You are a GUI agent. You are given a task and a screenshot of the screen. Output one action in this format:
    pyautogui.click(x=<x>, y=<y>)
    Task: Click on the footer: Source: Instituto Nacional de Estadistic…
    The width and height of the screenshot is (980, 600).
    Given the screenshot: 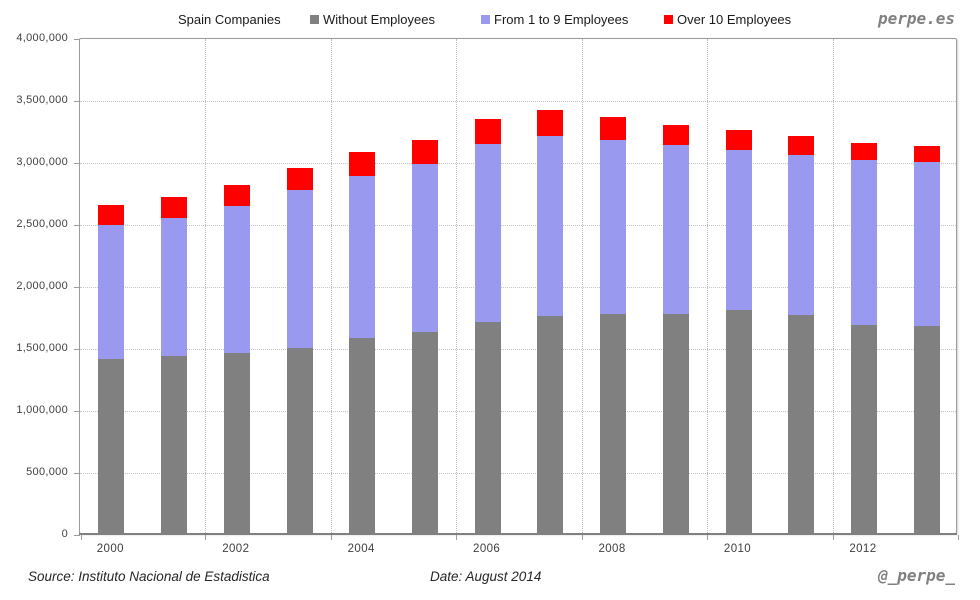 What is the action you would take?
    pyautogui.click(x=490, y=577)
    